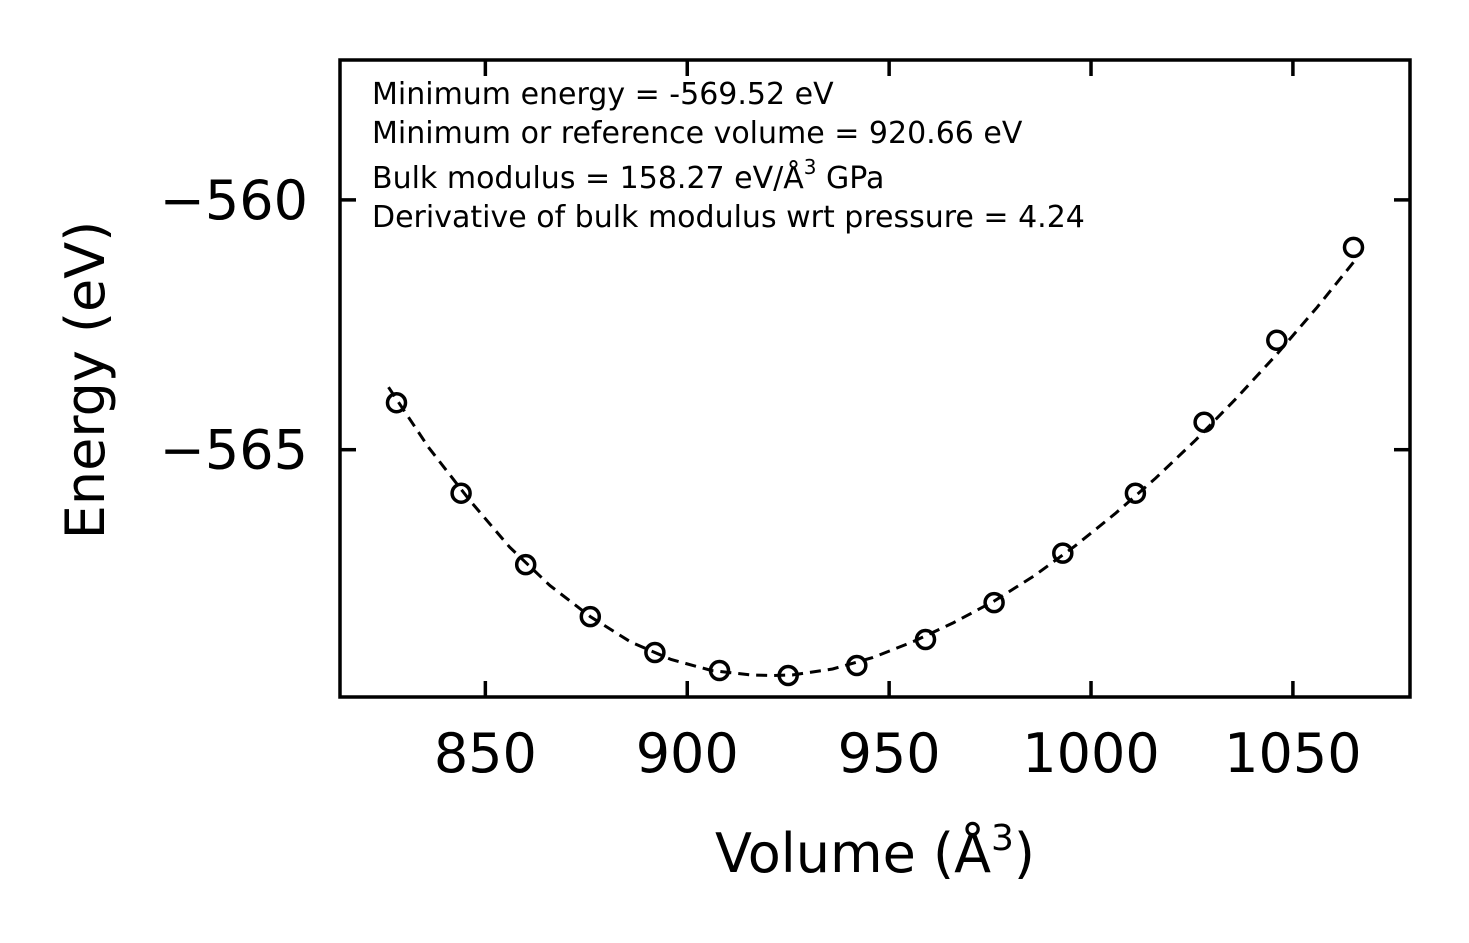  I want to click on y-tick-label: −560, so click(234, 200).